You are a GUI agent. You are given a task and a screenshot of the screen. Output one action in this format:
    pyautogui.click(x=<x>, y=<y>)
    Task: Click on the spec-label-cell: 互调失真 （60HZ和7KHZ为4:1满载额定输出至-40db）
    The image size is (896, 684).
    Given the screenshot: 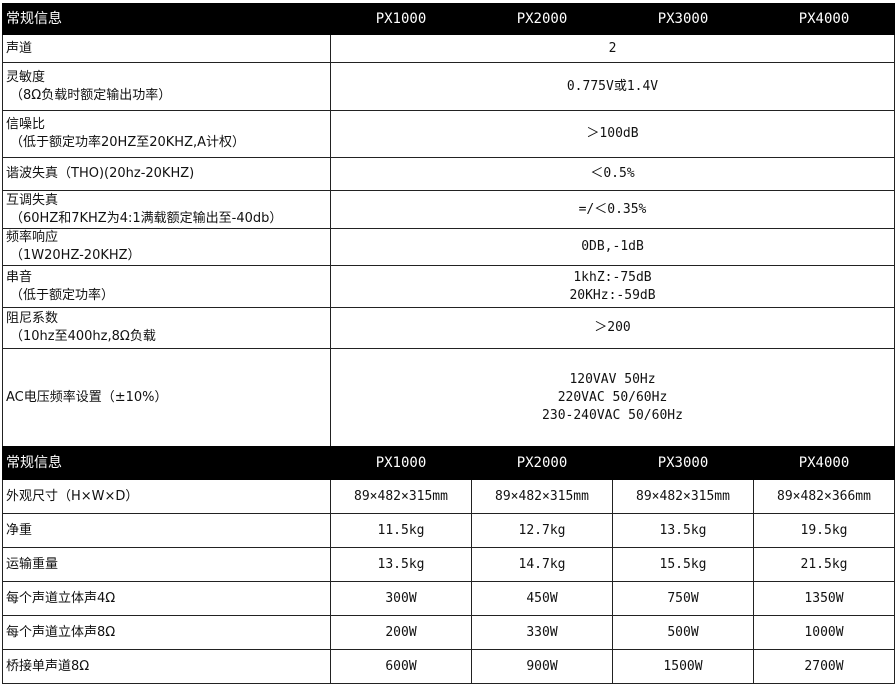 What is the action you would take?
    pyautogui.click(x=166, y=209)
    